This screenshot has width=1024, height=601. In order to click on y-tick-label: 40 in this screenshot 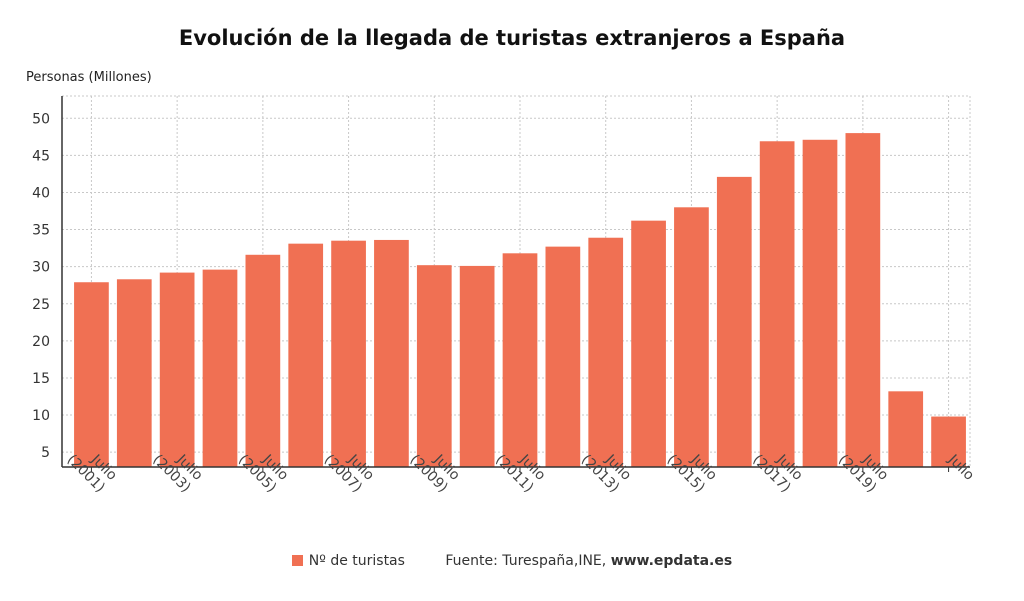, I will do `click(41, 193)`.